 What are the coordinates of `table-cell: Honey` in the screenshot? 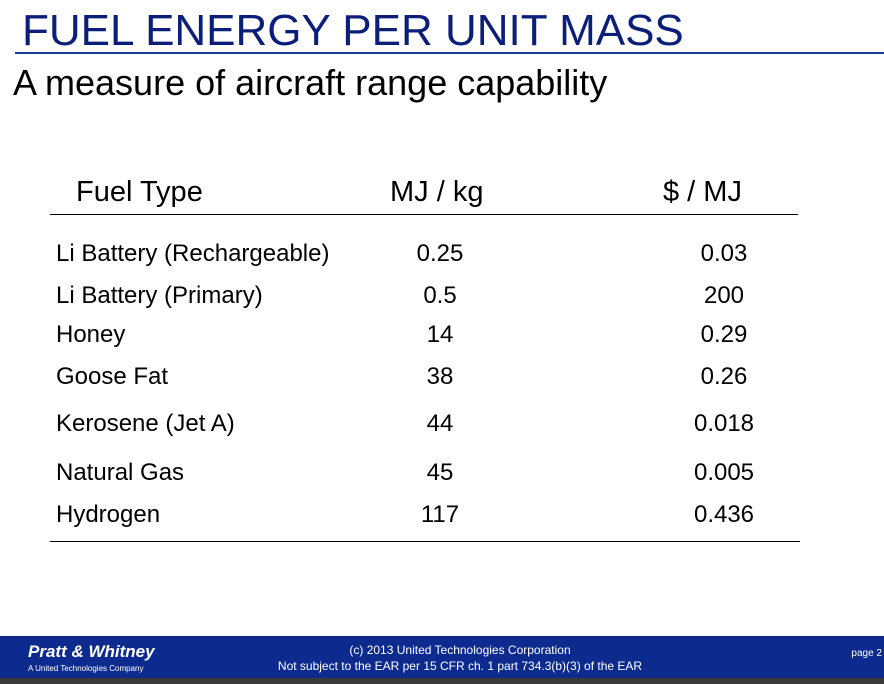 It's located at (91, 334).